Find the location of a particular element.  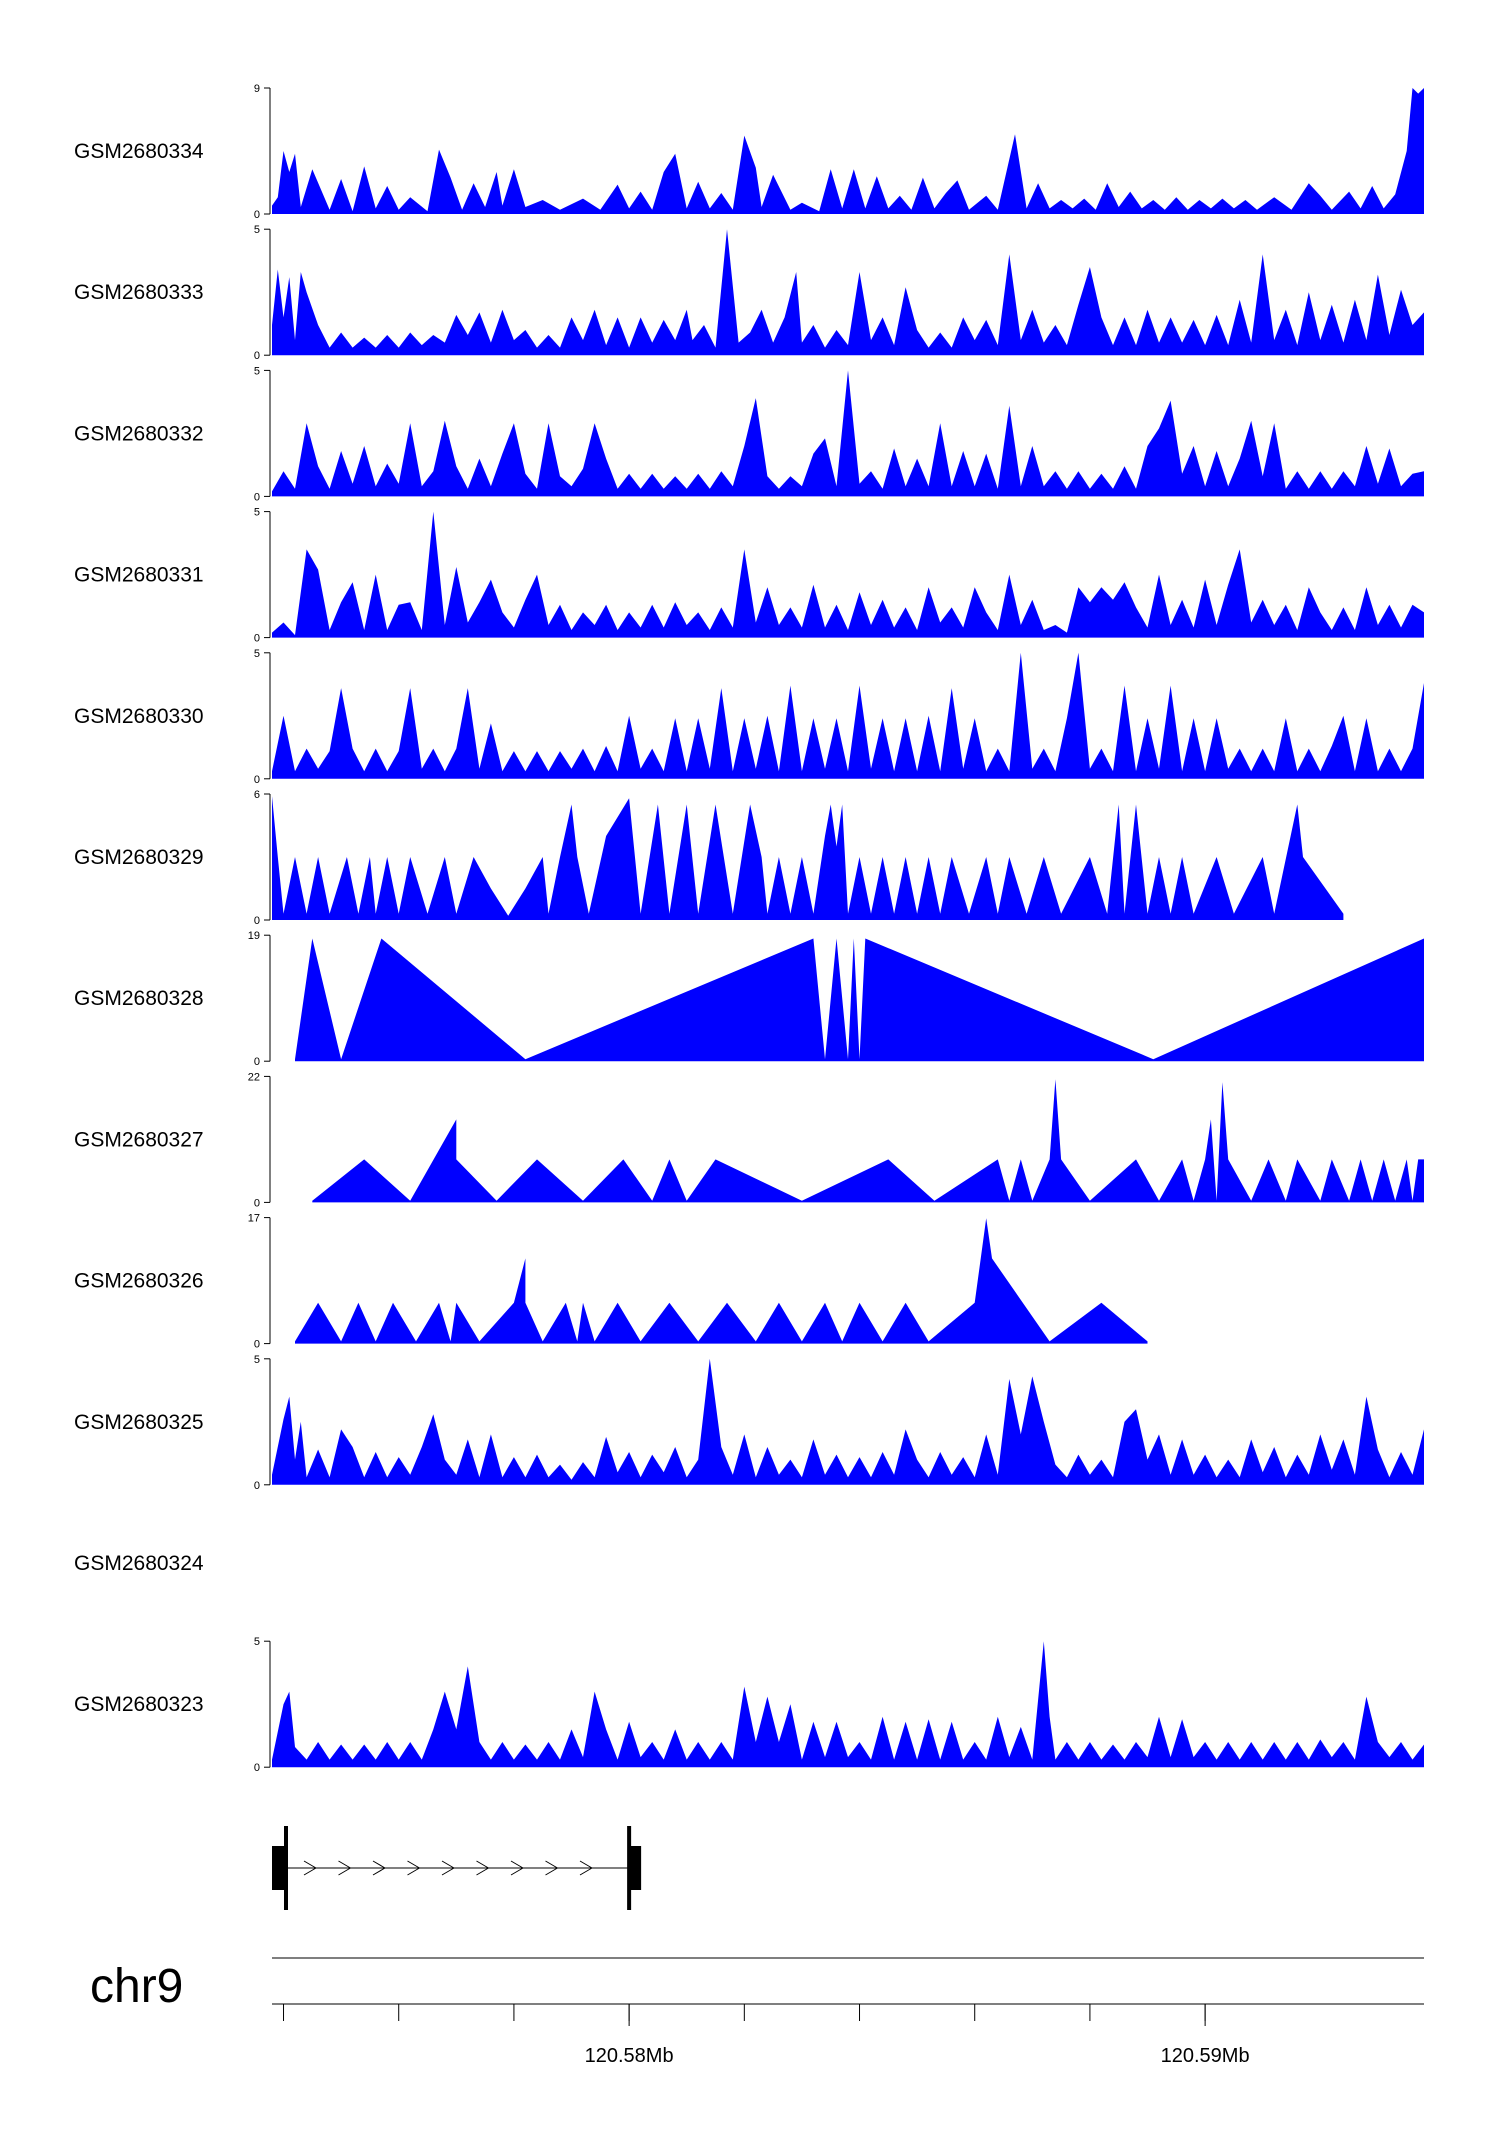

y-axis-max-label: 9 is located at coordinates (257, 89).